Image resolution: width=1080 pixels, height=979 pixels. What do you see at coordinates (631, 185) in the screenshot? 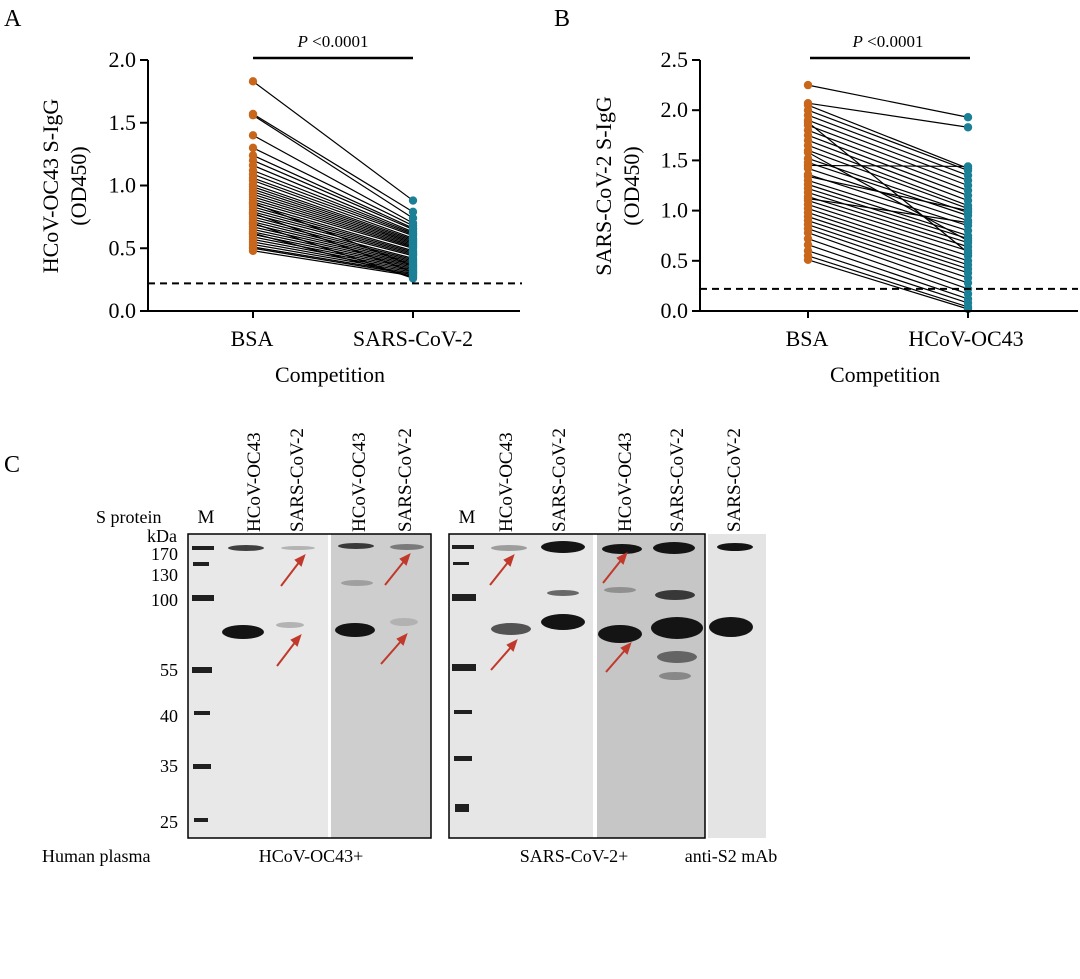
I see `chart-b-ylabel-line2: (OD450)` at bounding box center [631, 185].